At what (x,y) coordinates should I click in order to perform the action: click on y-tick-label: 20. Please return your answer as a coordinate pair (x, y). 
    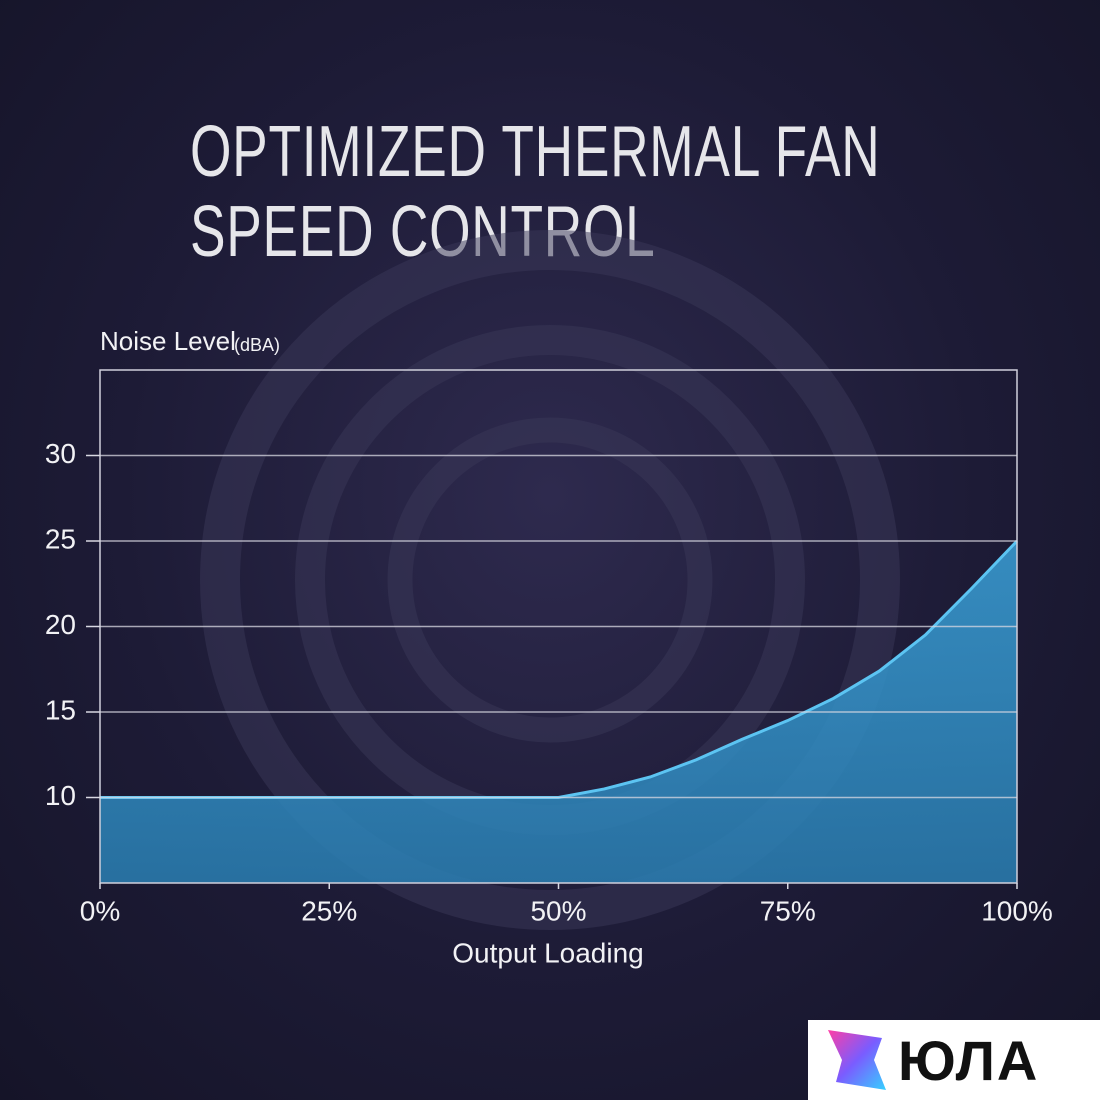
    Looking at the image, I should click on (60, 624).